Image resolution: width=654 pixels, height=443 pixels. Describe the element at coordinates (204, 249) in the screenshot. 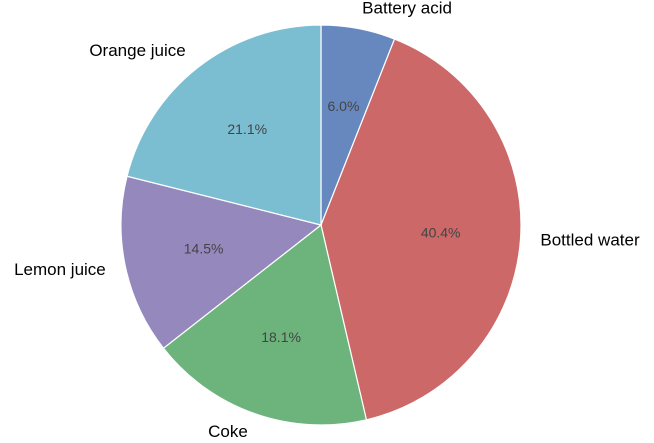

I see `percent-label: 14.5%` at that location.